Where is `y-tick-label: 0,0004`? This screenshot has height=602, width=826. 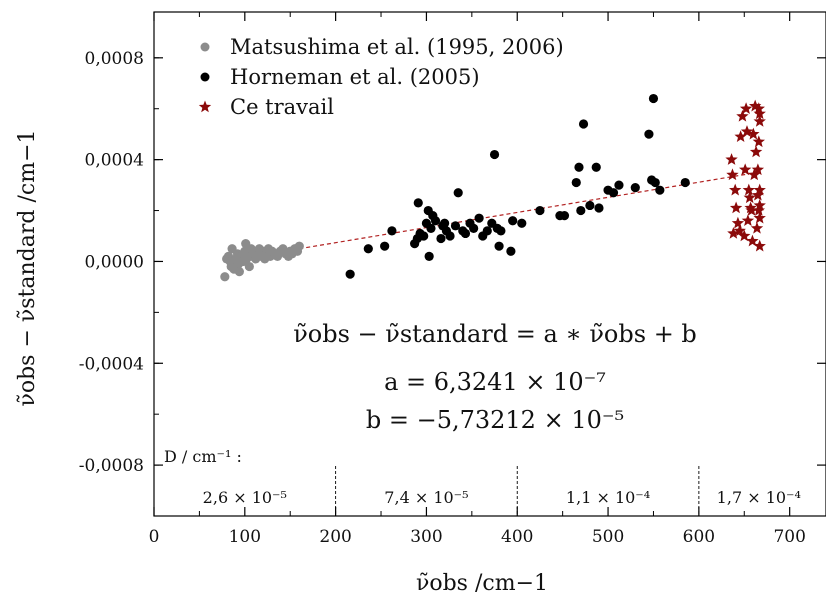
y-tick-label: 0,0004 is located at coordinates (114, 161).